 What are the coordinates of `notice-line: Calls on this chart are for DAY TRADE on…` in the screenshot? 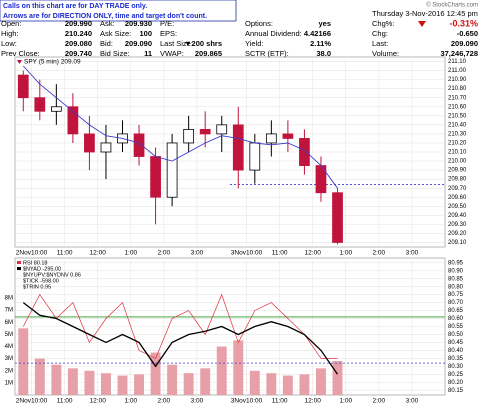 It's located at (75, 6).